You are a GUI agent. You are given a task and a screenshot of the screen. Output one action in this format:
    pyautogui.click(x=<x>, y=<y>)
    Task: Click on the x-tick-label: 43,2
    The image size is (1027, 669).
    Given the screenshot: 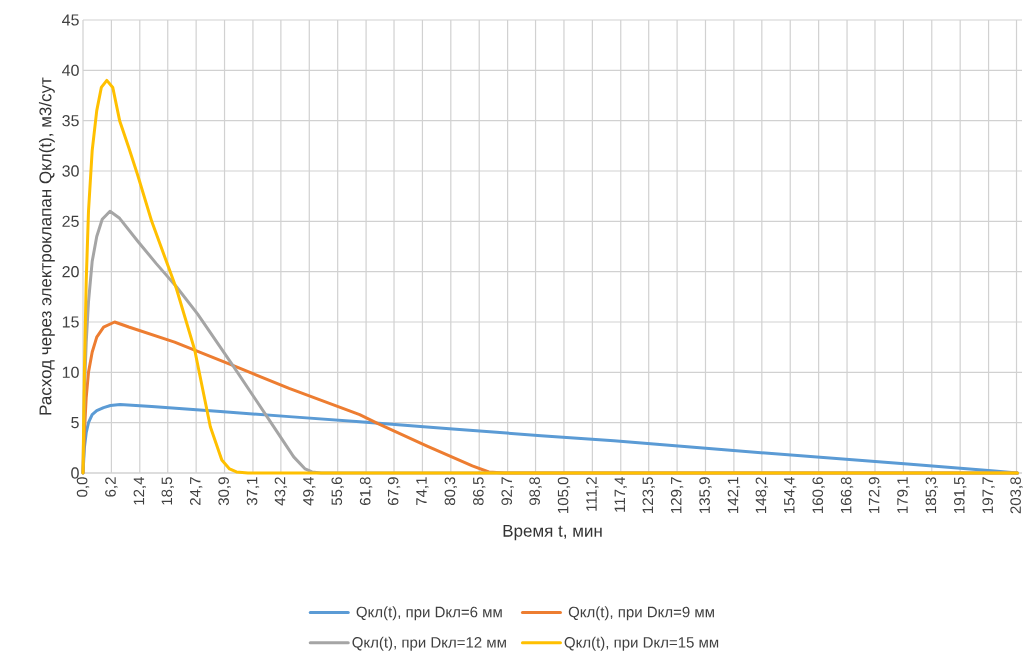 What is the action you would take?
    pyautogui.click(x=281, y=491)
    